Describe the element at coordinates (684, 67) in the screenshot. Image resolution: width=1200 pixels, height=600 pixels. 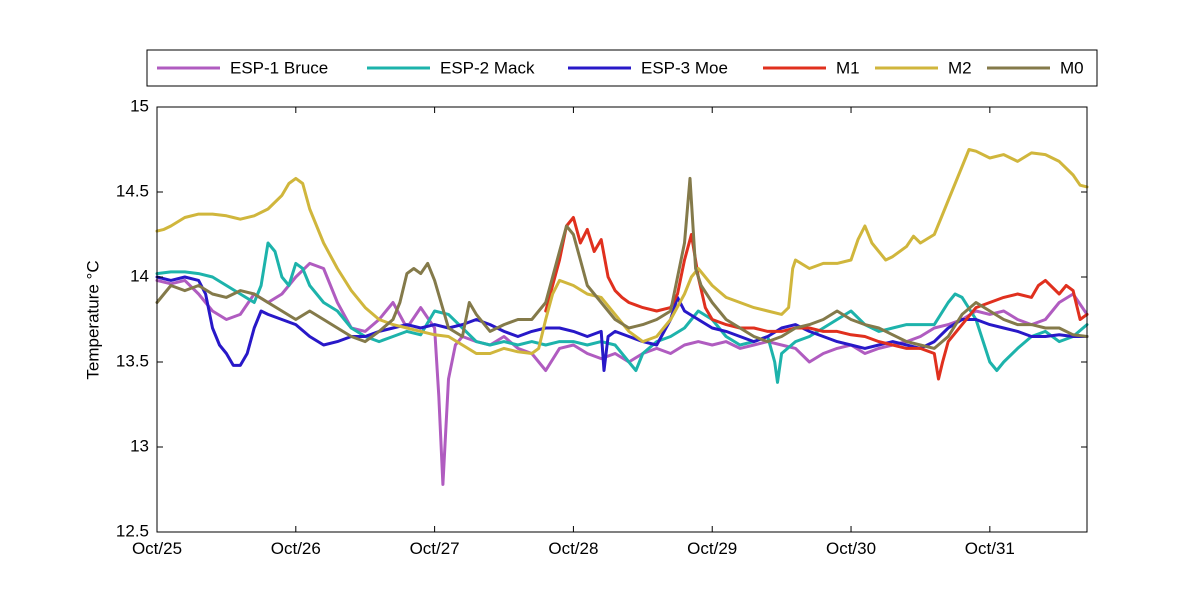
I see `legend-label: ESP-3 Moe` at that location.